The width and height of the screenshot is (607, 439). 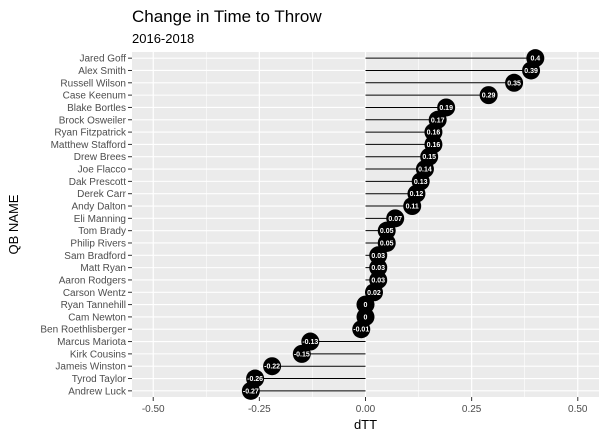 I want to click on y-tick-label: Marcus Mariota, so click(x=91, y=342).